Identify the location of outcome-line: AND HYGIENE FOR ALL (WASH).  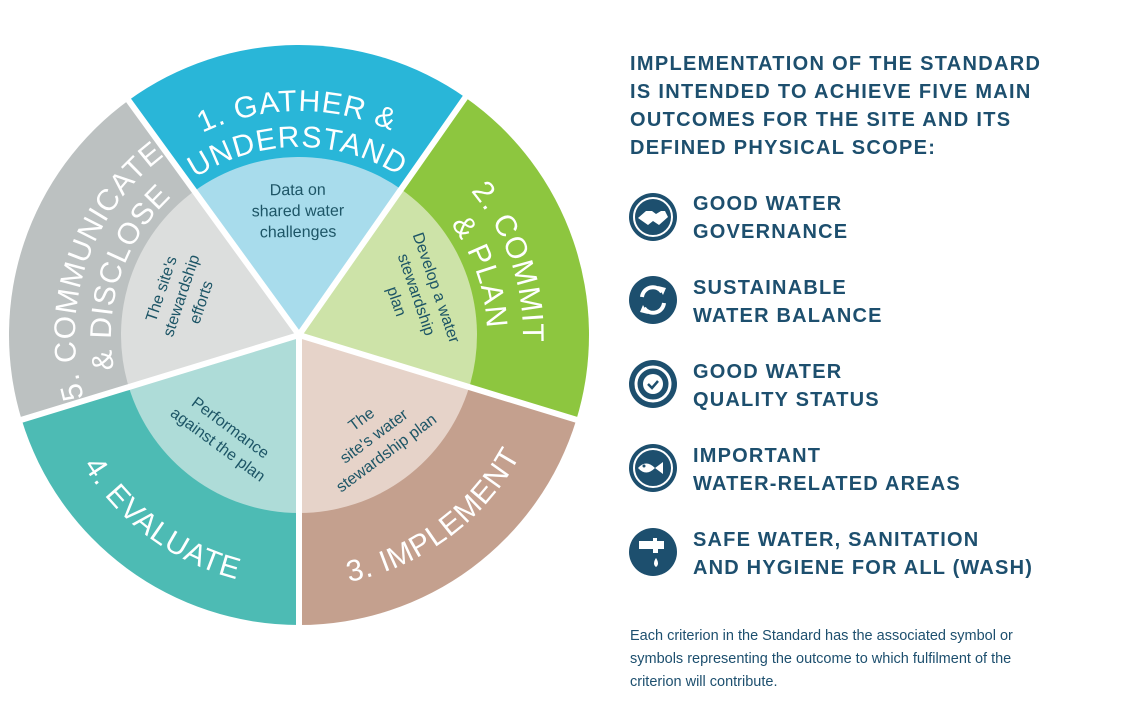
(863, 568).